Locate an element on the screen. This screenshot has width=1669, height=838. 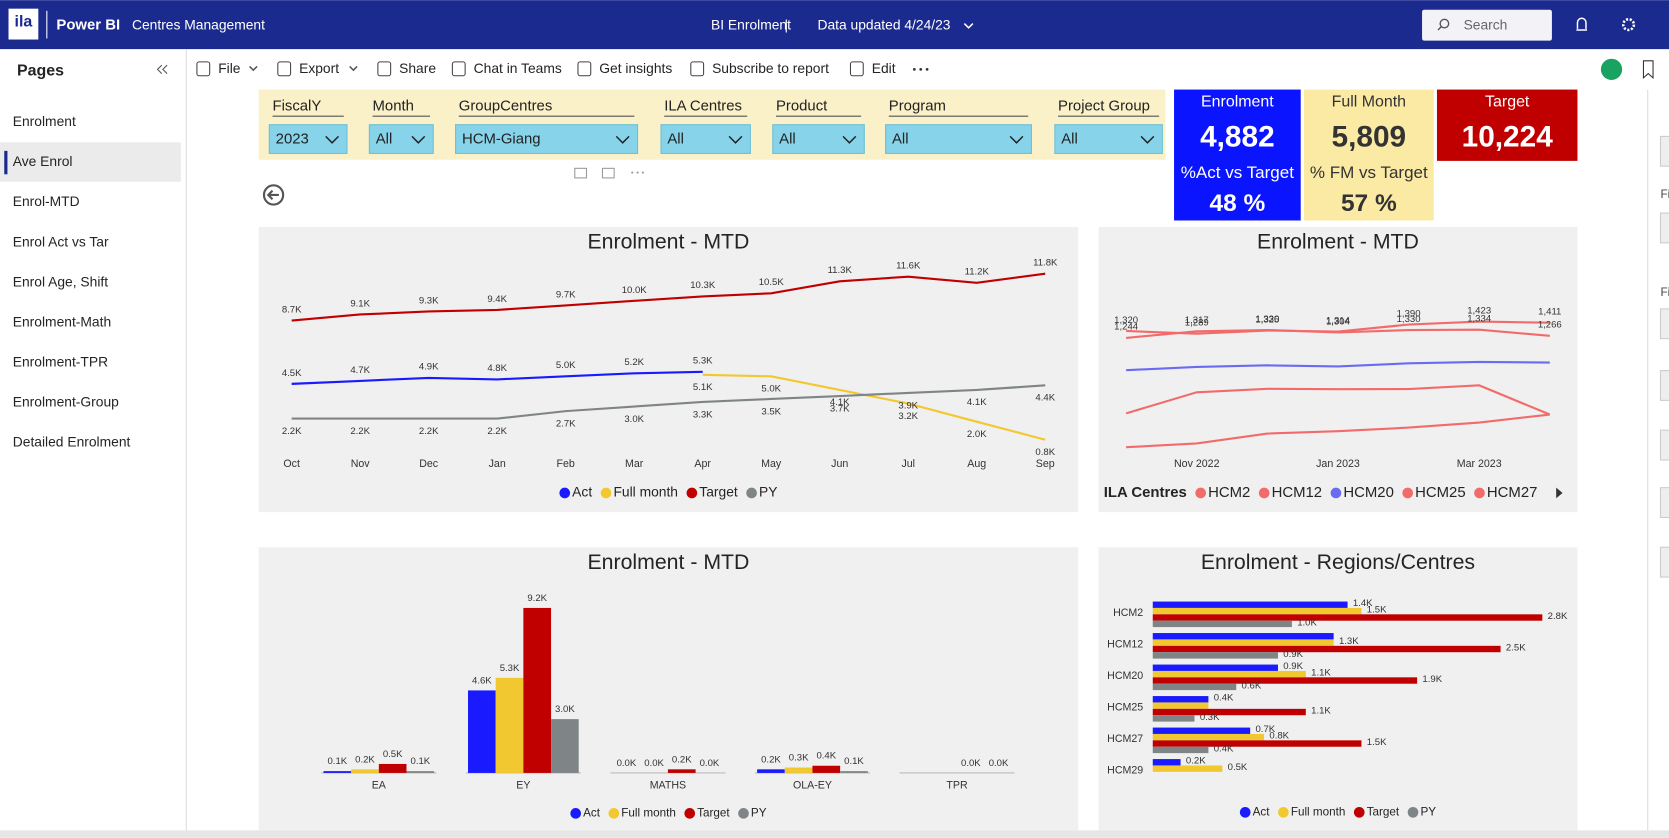
data-label: 3.7K is located at coordinates (840, 408).